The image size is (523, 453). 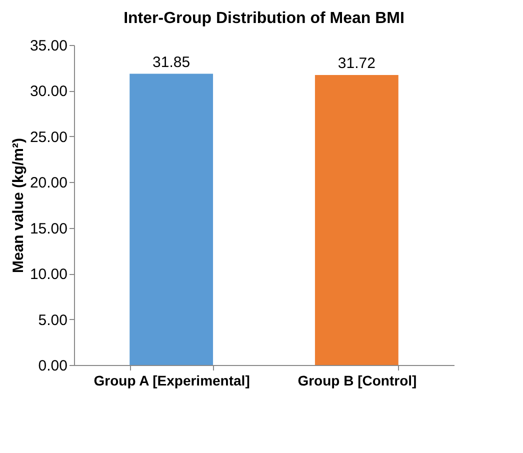 What do you see at coordinates (49, 91) in the screenshot?
I see `y-tick-label: 30.00` at bounding box center [49, 91].